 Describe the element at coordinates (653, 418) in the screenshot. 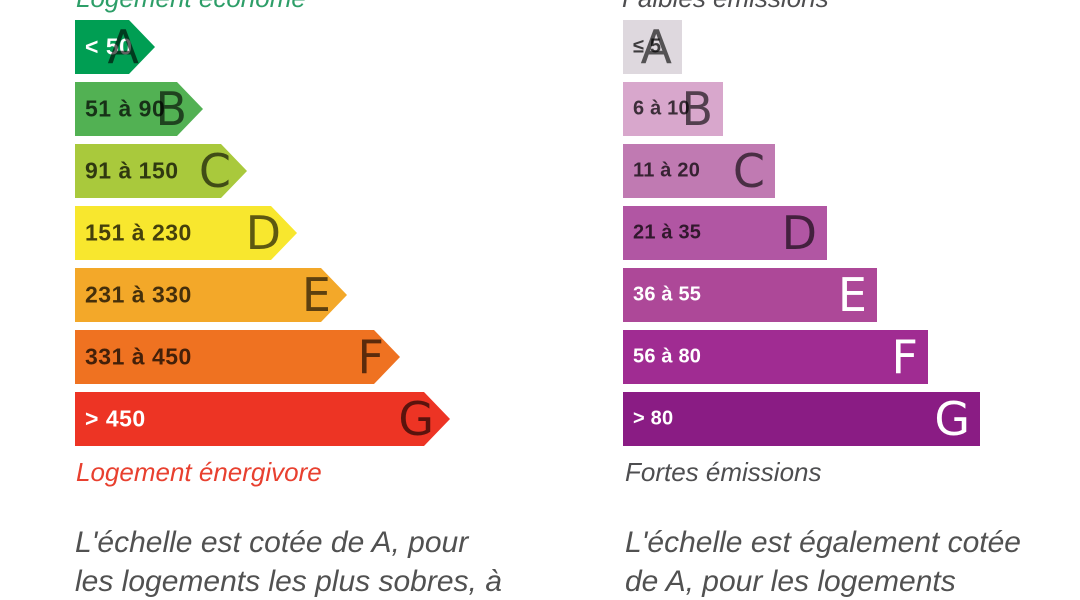

I see `ges-range-label-G: > 80` at that location.